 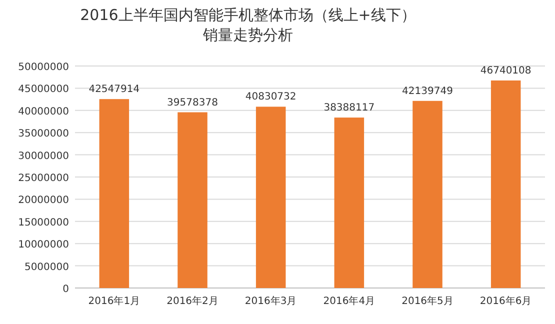 What do you see at coordinates (248, 15) in the screenshot?
I see `chart-title: 2016上半年国内智能手机整体市场（线上+线下）` at bounding box center [248, 15].